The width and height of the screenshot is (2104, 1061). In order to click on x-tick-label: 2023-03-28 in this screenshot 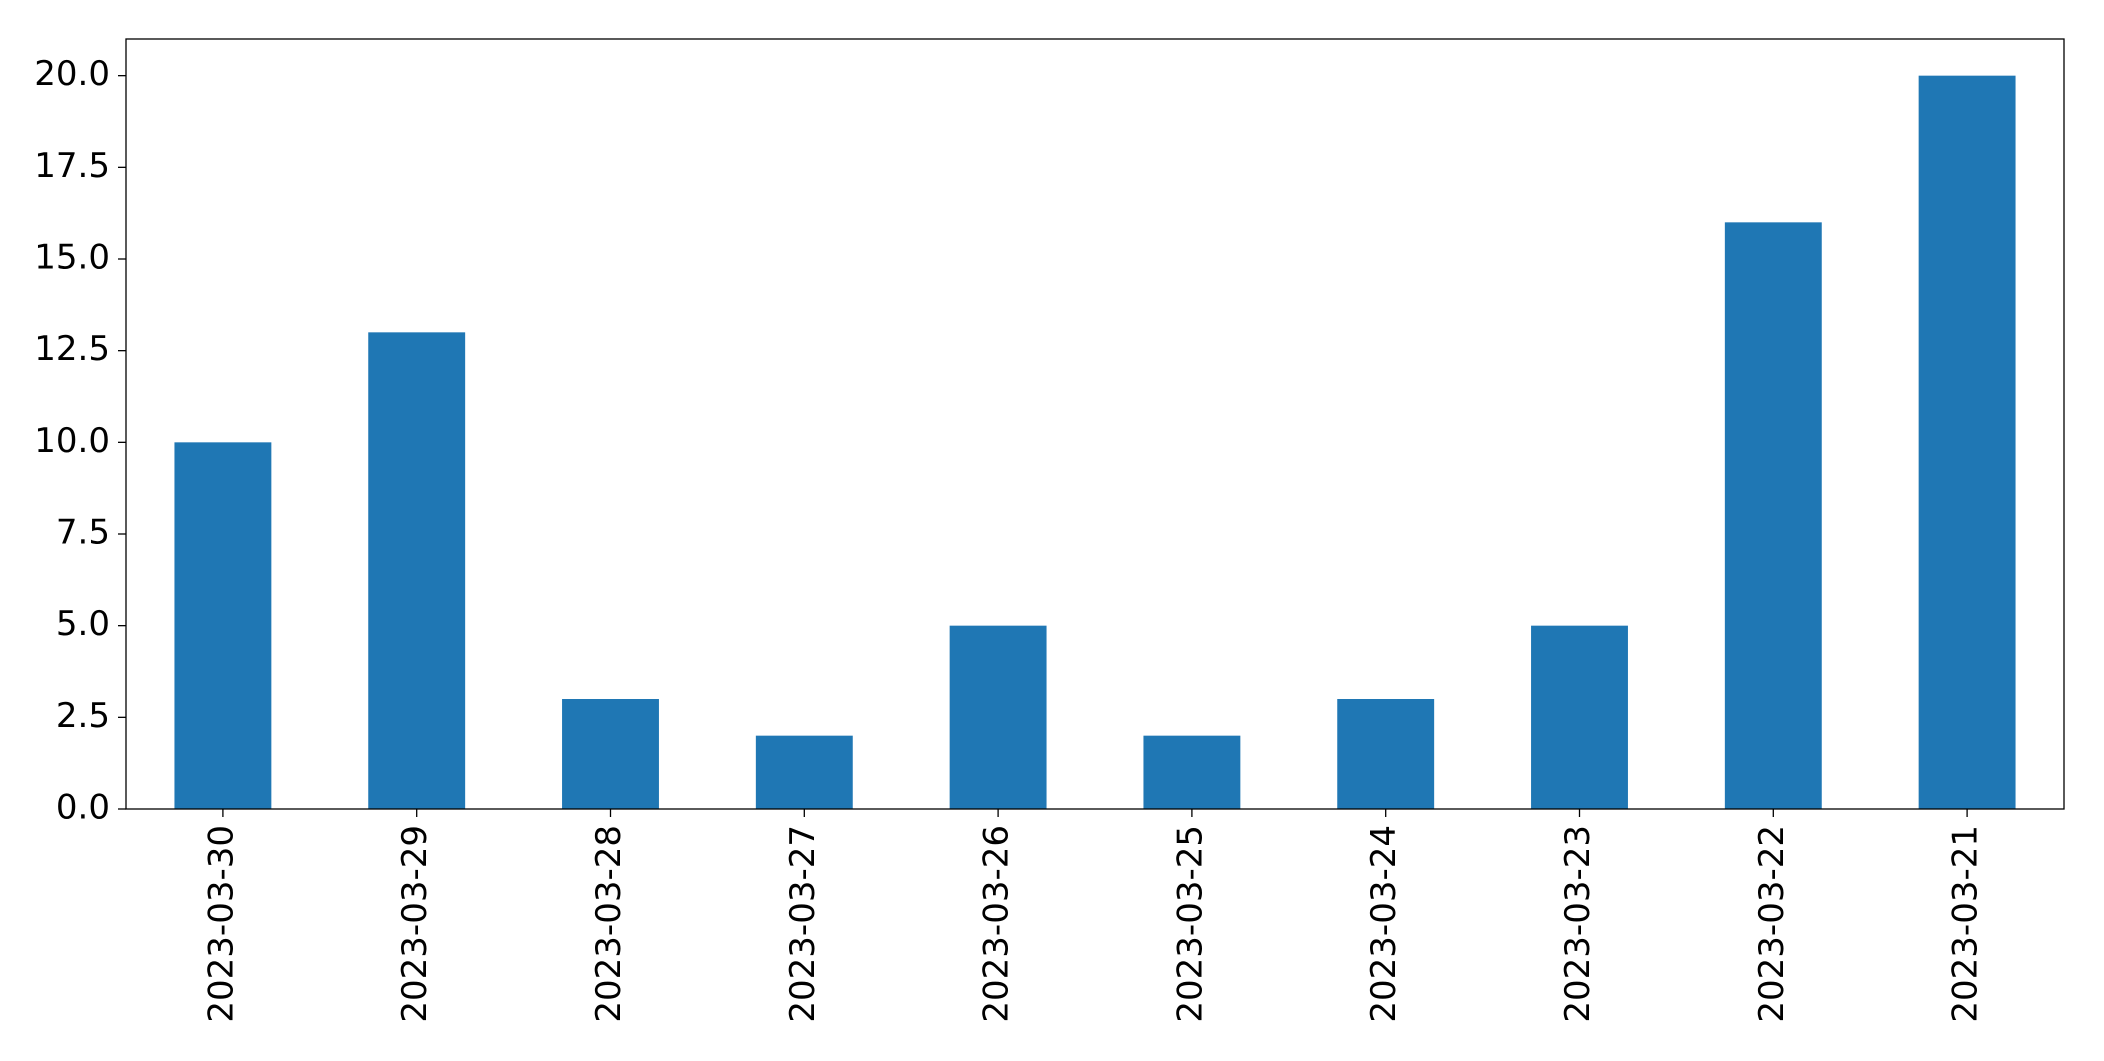, I will do `click(609, 924)`.